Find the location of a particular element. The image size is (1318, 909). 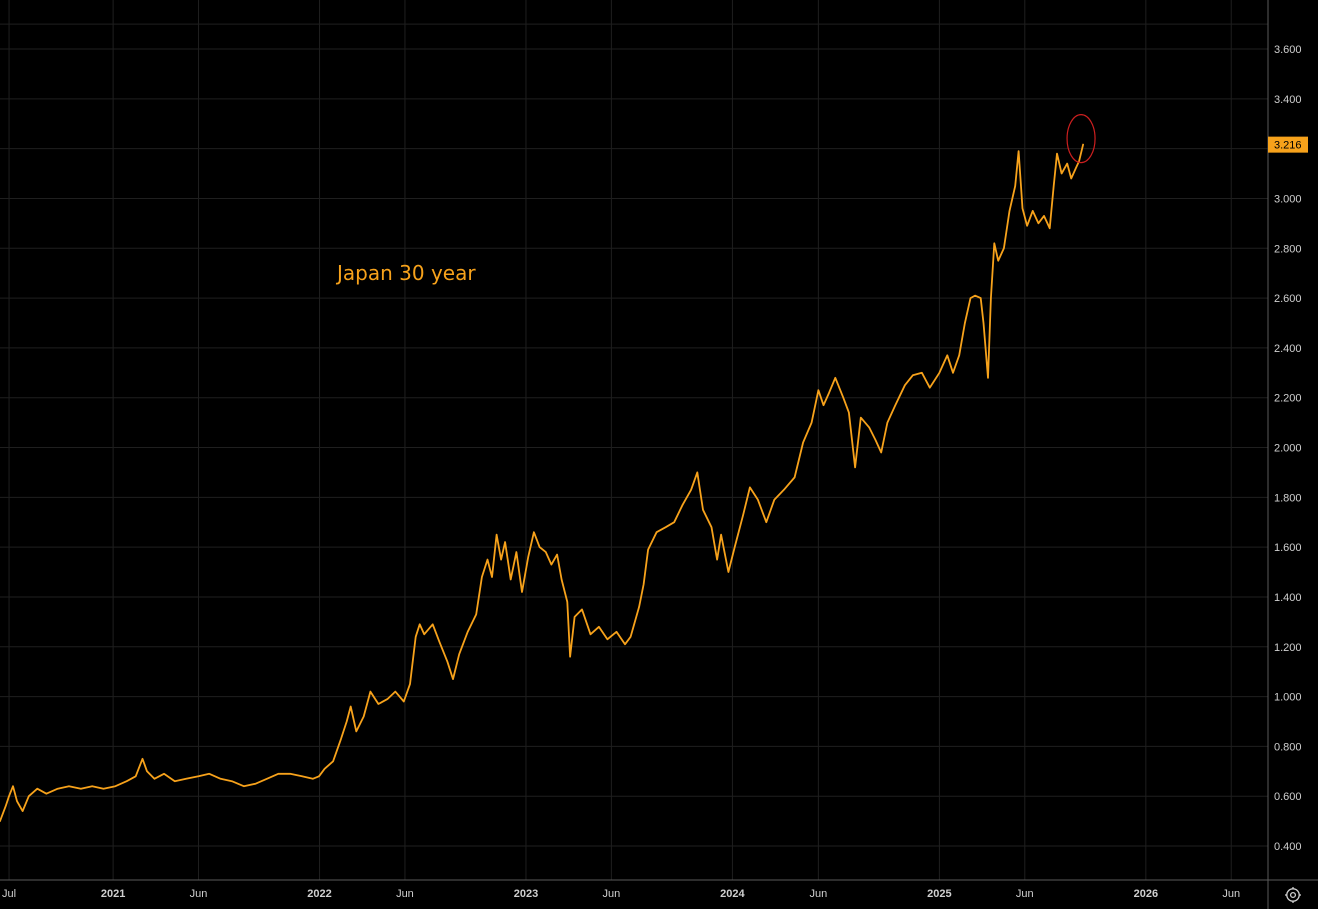

y-tick-label: 3.600 is located at coordinates (1288, 50).